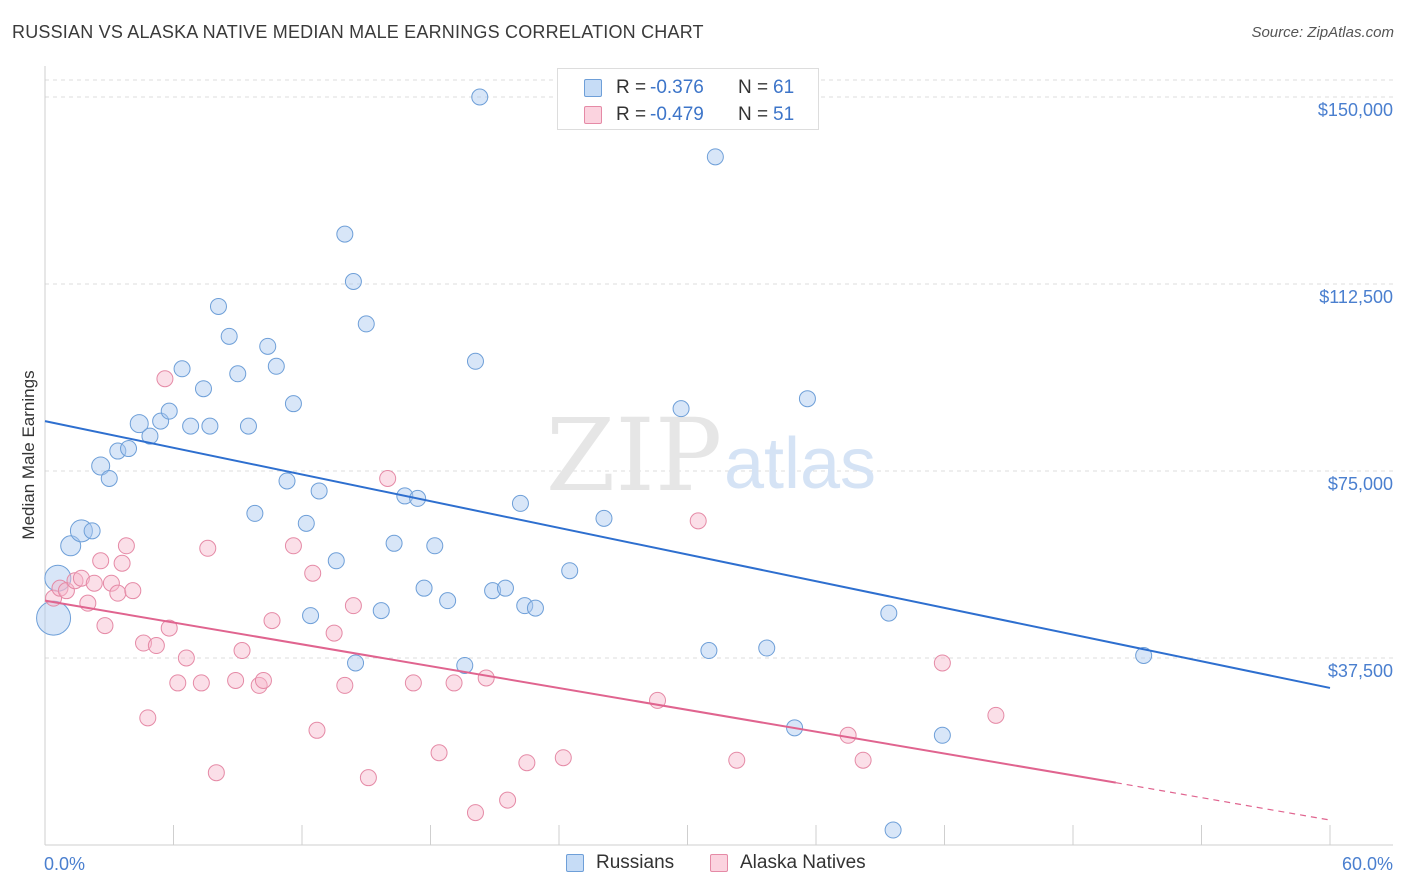 This screenshot has width=1406, height=892. What do you see at coordinates (1322, 32) in the screenshot?
I see `source-label: Source: ZipAtlas.com` at bounding box center [1322, 32].